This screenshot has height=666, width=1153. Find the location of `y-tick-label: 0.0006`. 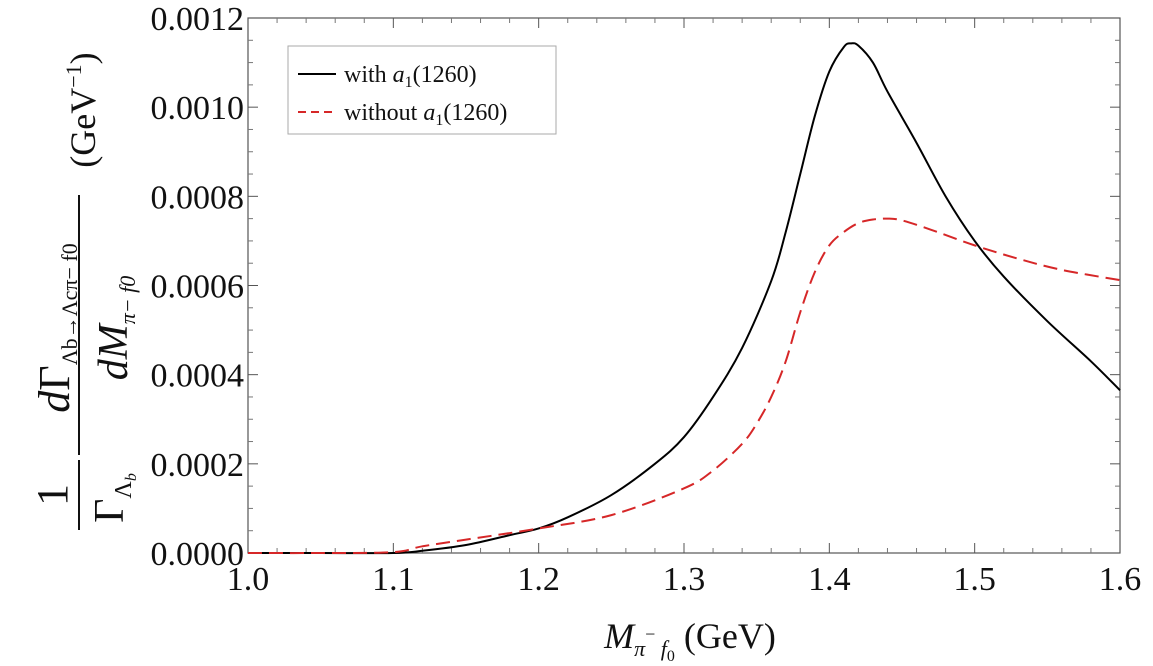

y-tick-label: 0.0006 is located at coordinates (198, 287).